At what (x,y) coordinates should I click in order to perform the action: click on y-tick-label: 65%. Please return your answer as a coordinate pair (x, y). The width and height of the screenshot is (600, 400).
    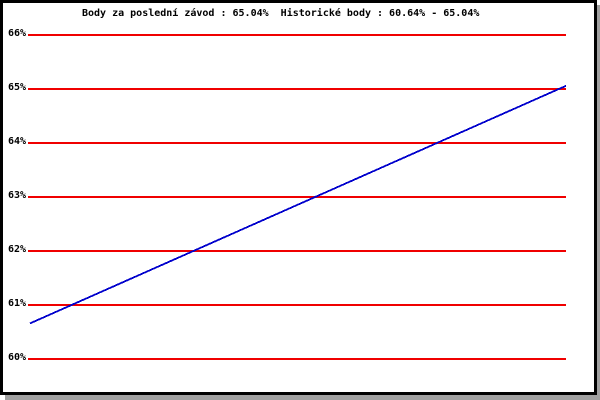
    Looking at the image, I should click on (16, 87).